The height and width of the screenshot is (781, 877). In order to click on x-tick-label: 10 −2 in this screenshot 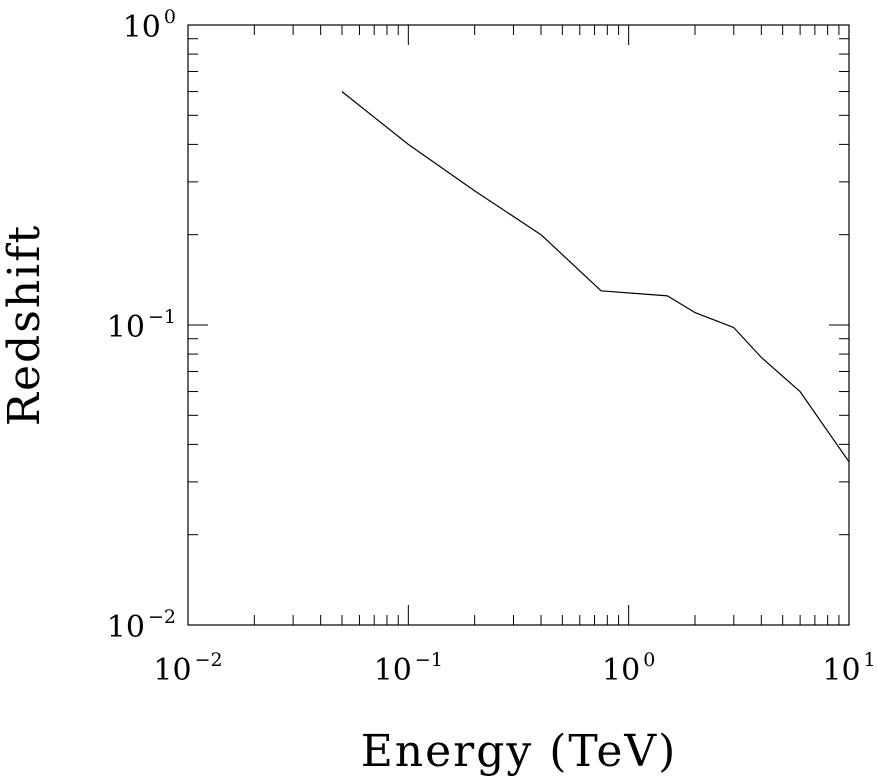, I will do `click(187, 668)`.